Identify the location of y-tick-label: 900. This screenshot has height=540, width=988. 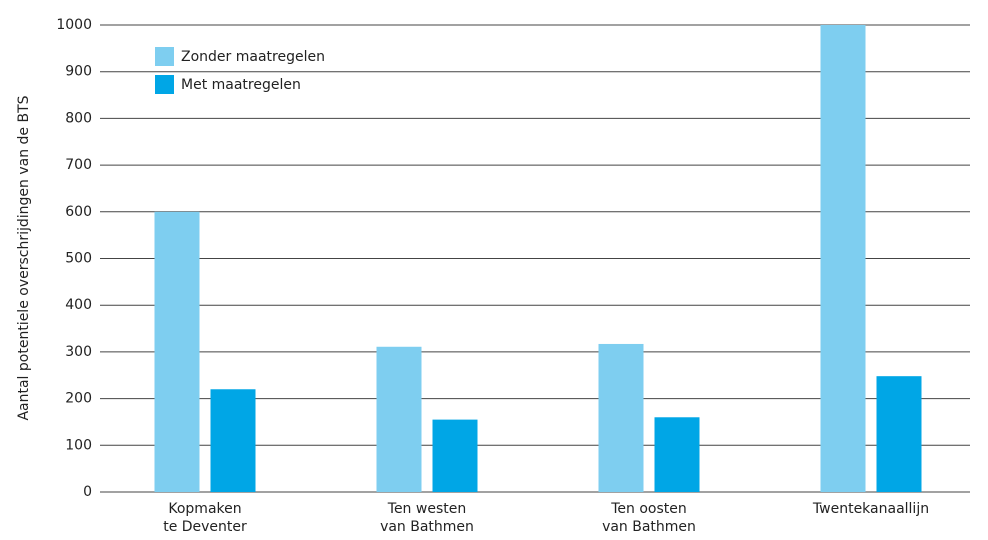
(78, 72).